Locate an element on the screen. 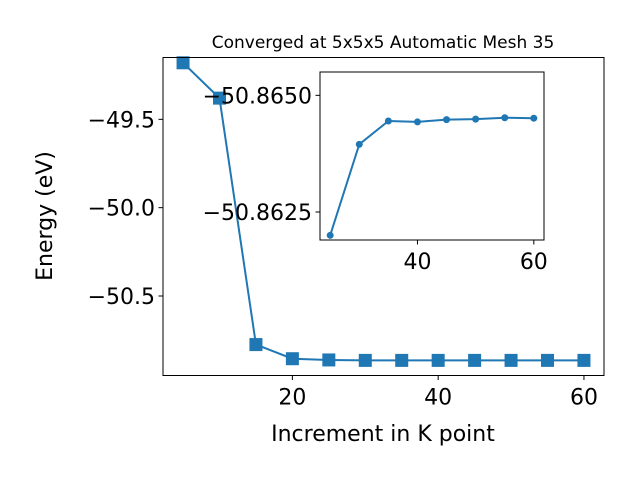  inset-x-ticks: 40 60 is located at coordinates (475, 257).